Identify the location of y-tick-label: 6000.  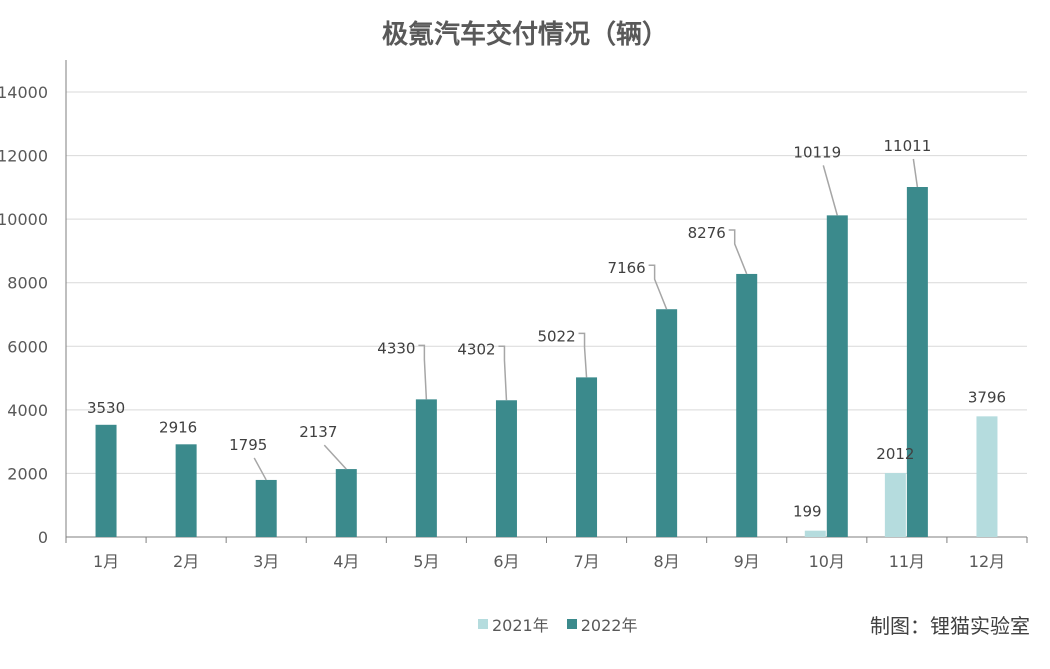
(27, 346).